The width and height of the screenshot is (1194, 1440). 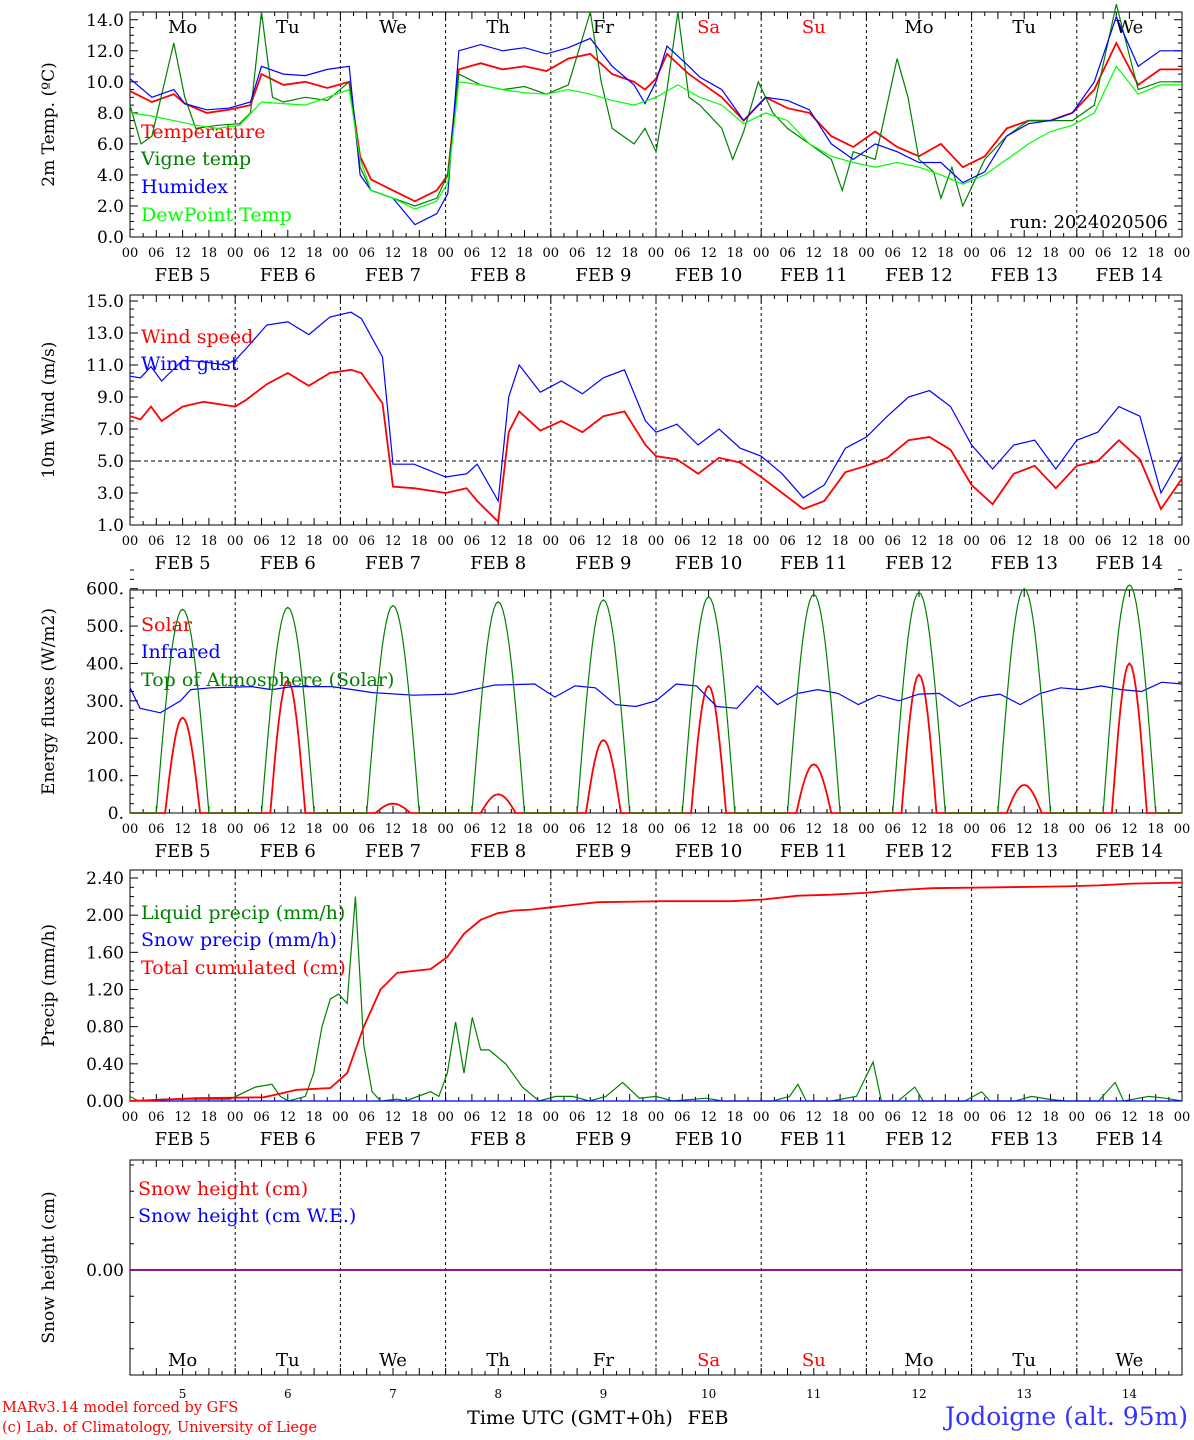 I want to click on day-number-label: 8, so click(x=498, y=1394).